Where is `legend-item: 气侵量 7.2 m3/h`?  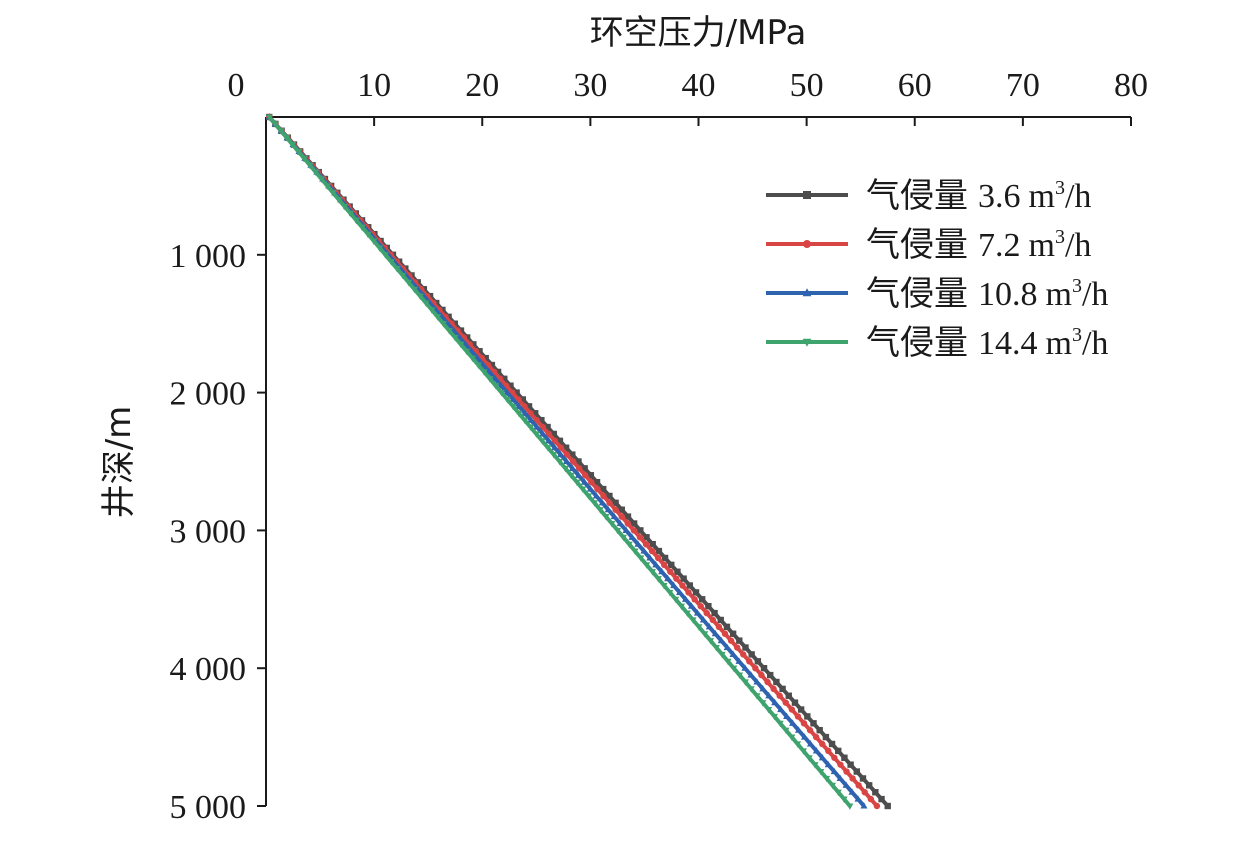 legend-item: 气侵量 7.2 m3/h is located at coordinates (928, 245).